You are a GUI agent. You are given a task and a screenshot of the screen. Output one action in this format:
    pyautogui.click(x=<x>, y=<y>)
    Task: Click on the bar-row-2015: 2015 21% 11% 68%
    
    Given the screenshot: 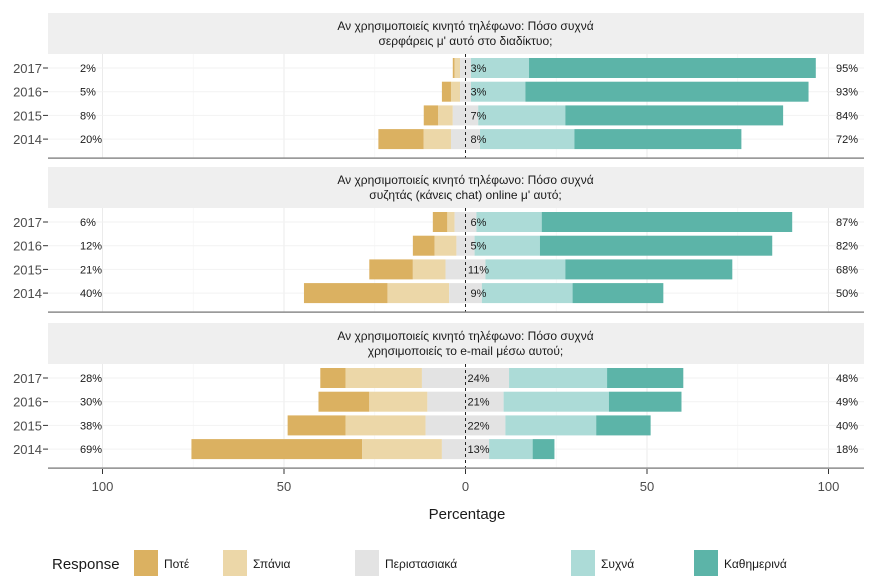 What is the action you would take?
    pyautogui.click(x=438, y=269)
    